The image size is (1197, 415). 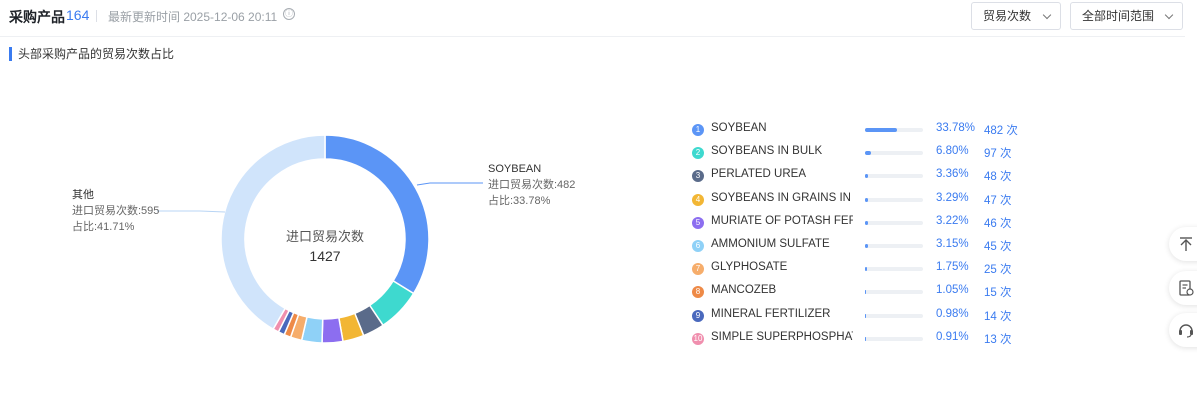 I want to click on donut-center-label: 进口贸易次数, so click(x=324, y=236).